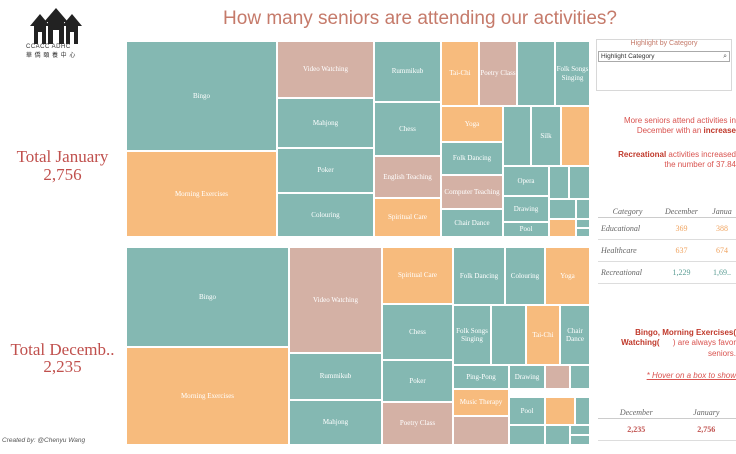  I want to click on table-row: Healthcare 637 674, so click(667, 250).